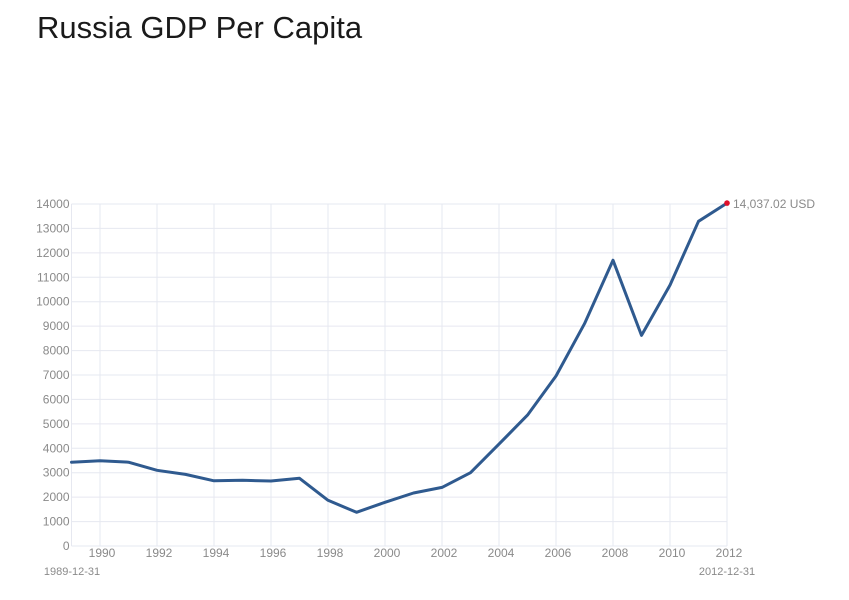 The height and width of the screenshot is (600, 849). What do you see at coordinates (66, 546) in the screenshot?
I see `y-tick-label: 0` at bounding box center [66, 546].